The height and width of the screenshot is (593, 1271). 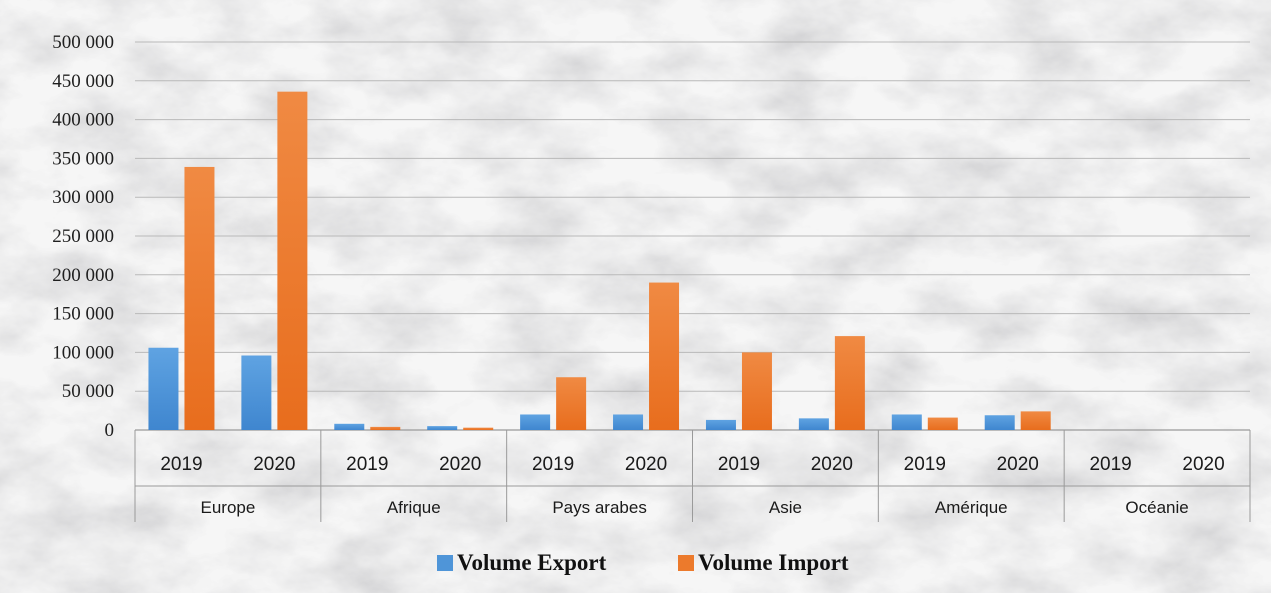 What do you see at coordinates (83, 158) in the screenshot?
I see `y-tick-label: 350 000` at bounding box center [83, 158].